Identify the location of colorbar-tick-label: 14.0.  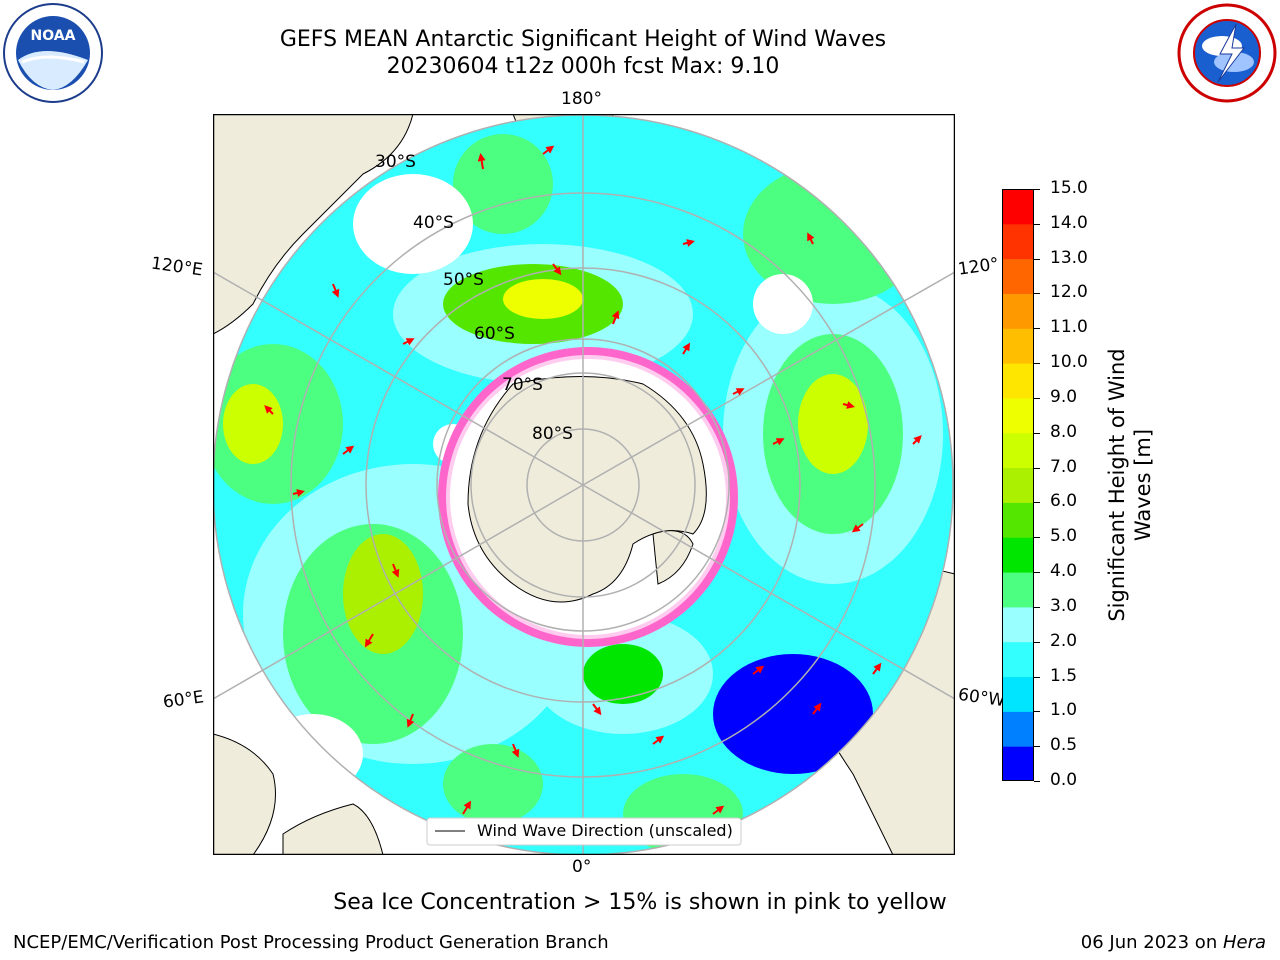
(1069, 222).